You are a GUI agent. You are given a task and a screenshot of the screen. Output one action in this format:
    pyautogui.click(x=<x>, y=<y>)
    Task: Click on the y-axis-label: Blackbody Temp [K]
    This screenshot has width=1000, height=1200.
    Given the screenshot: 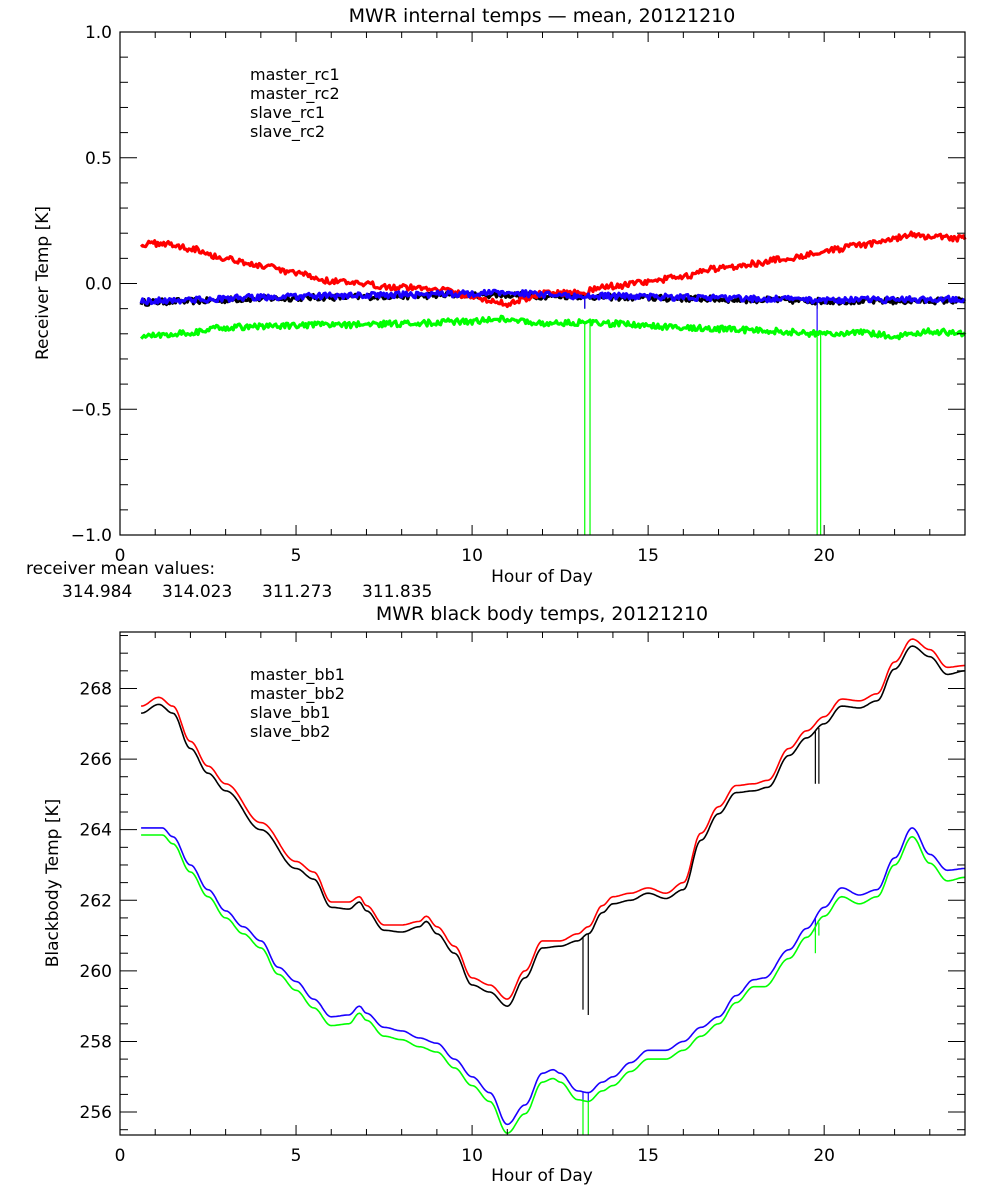 What is the action you would take?
    pyautogui.click(x=53, y=883)
    